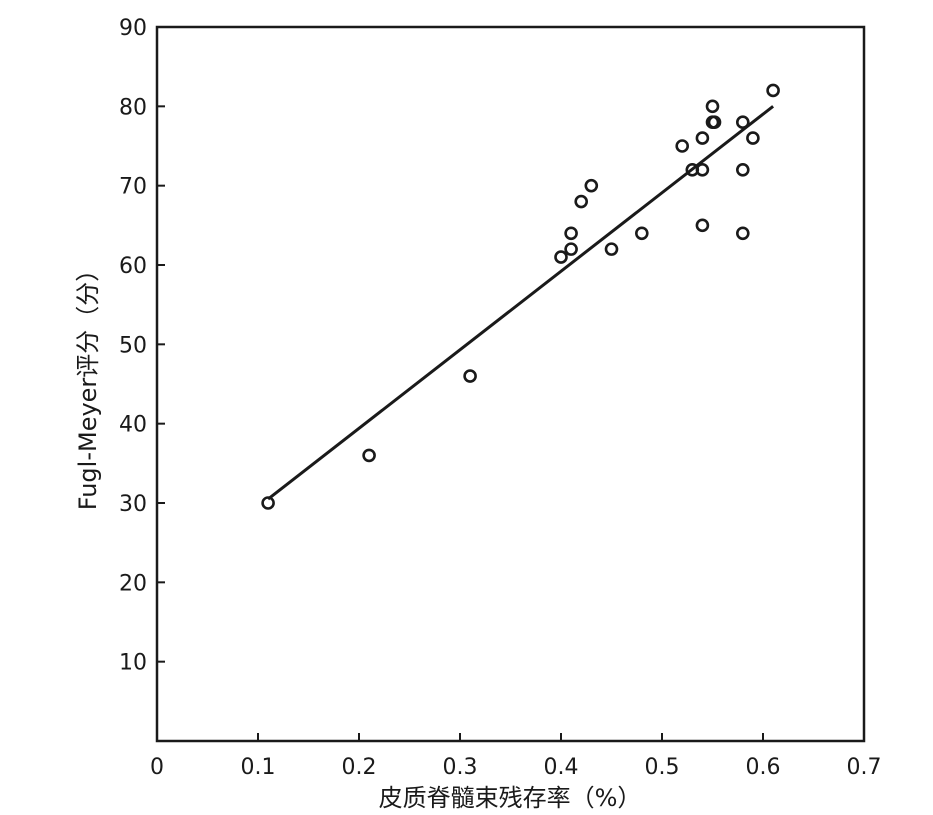  I want to click on y-tick-label: 20, so click(133, 583).